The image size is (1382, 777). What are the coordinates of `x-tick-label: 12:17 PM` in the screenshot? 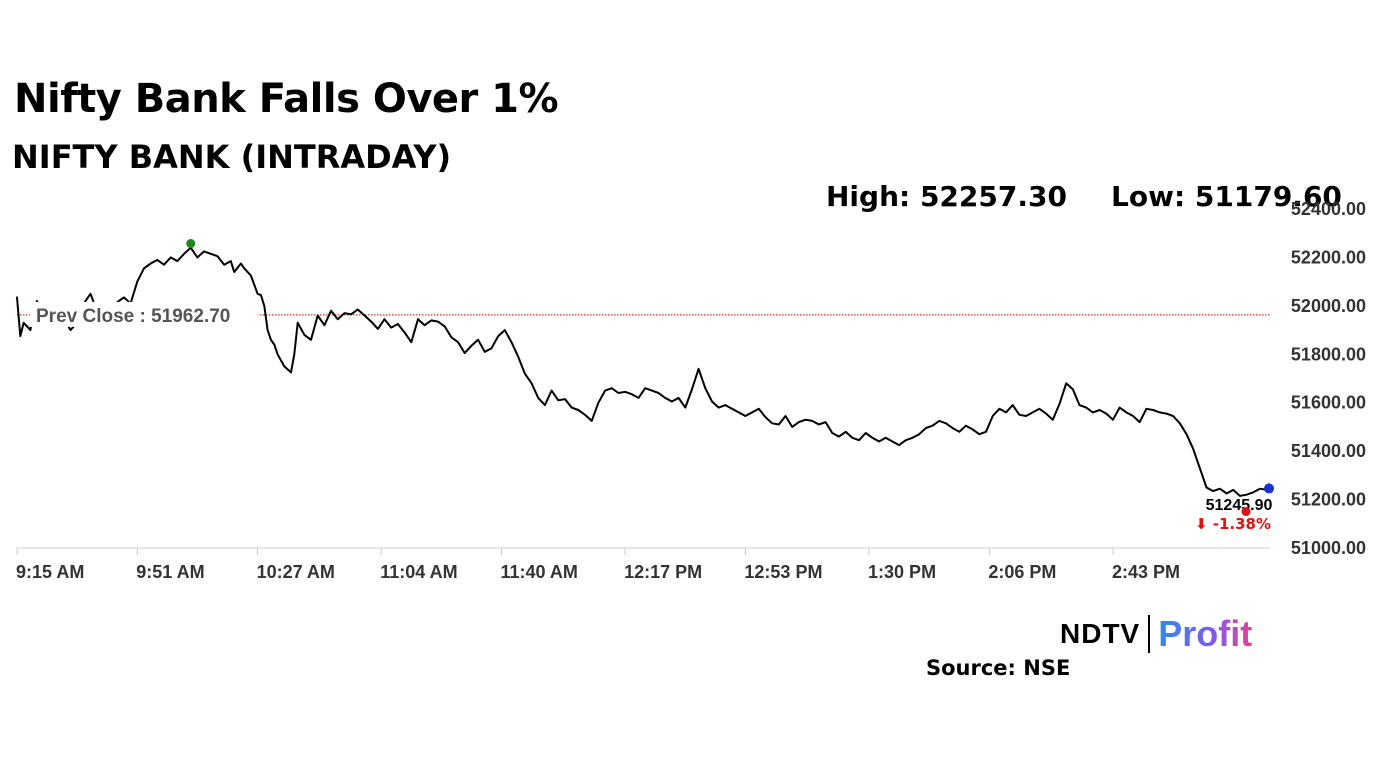 It's located at (663, 572).